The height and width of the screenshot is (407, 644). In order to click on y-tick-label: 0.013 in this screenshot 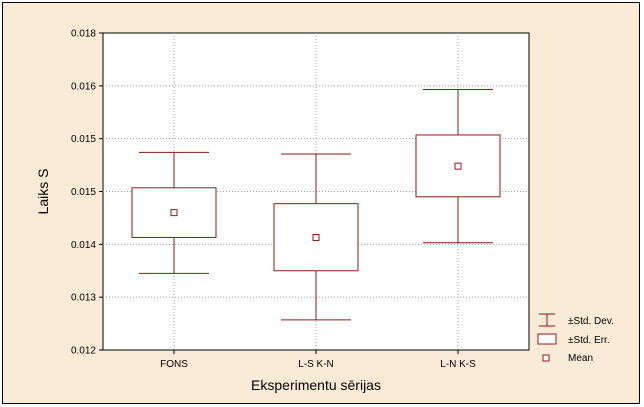, I will do `click(83, 298)`.